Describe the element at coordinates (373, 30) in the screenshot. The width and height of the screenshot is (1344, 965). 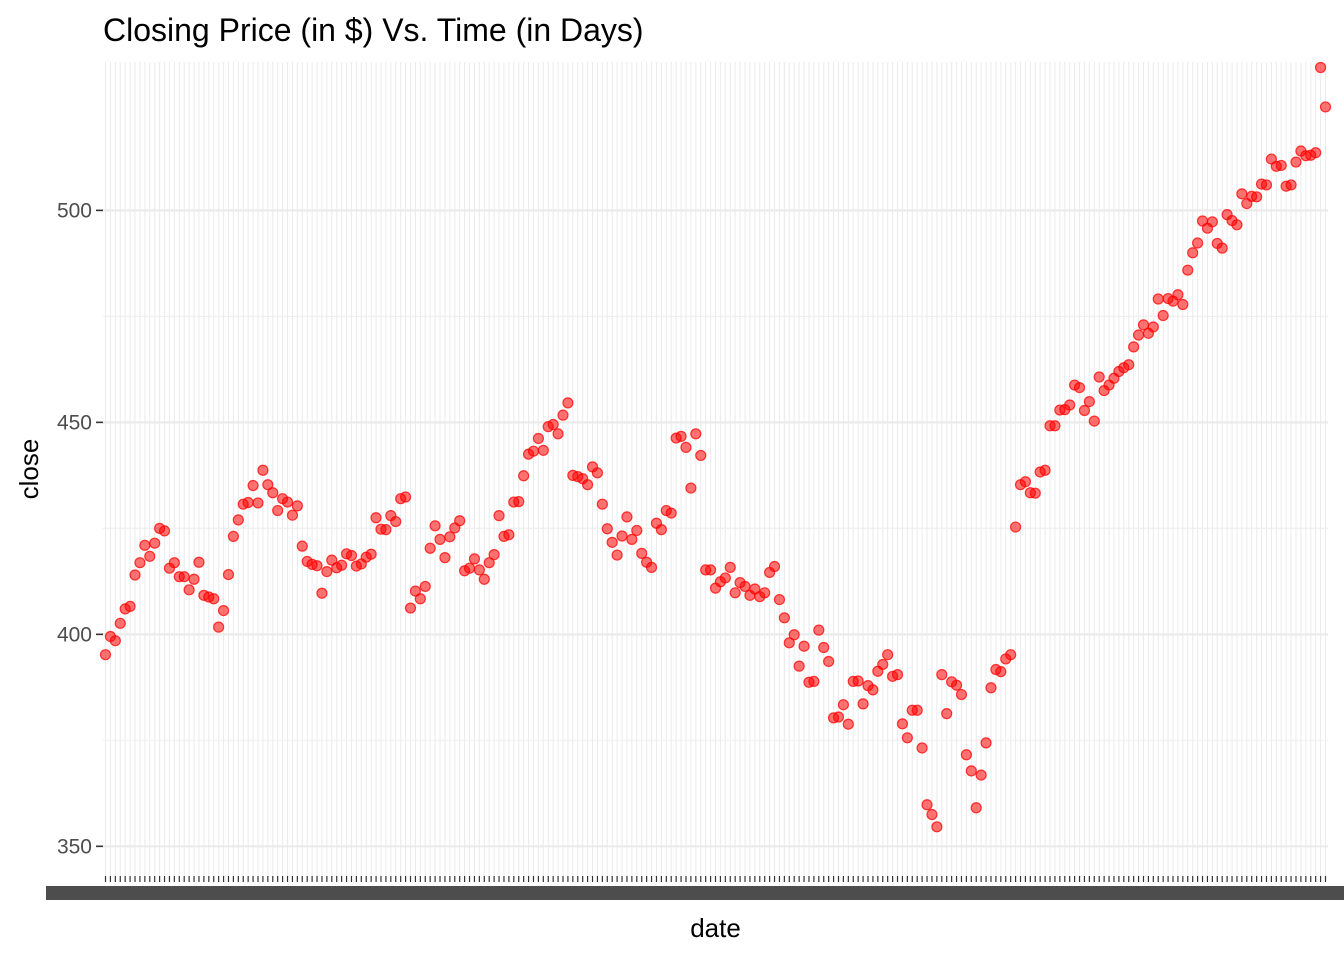
I see `chart-title: Closing Price (in $) Vs. Time (in Days)` at that location.